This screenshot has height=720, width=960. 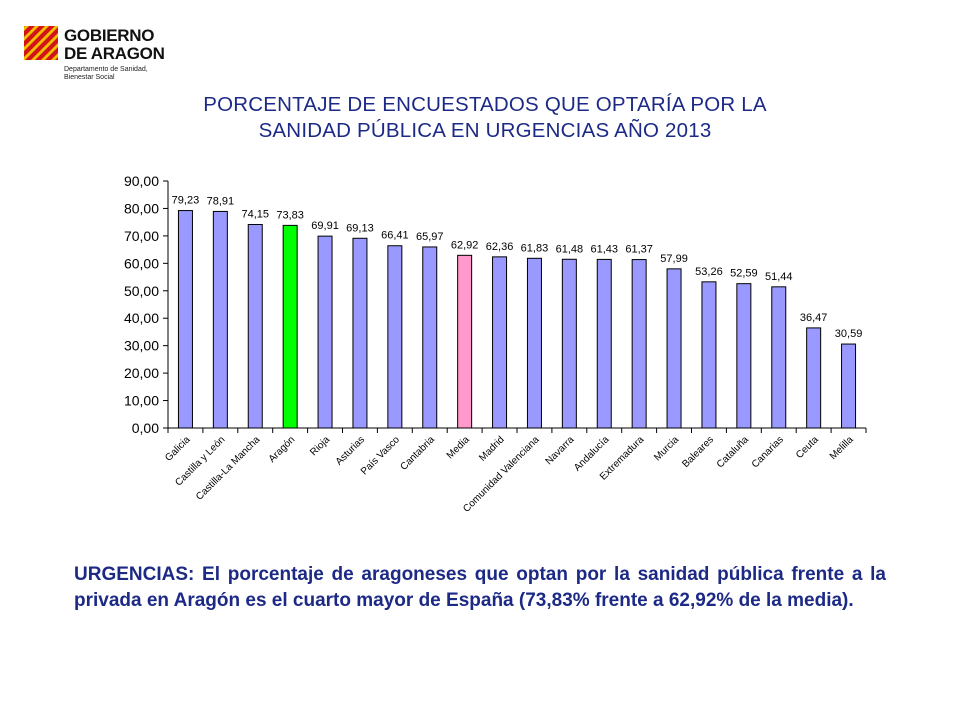 What do you see at coordinates (290, 215) in the screenshot?
I see `value-label: 73,83` at bounding box center [290, 215].